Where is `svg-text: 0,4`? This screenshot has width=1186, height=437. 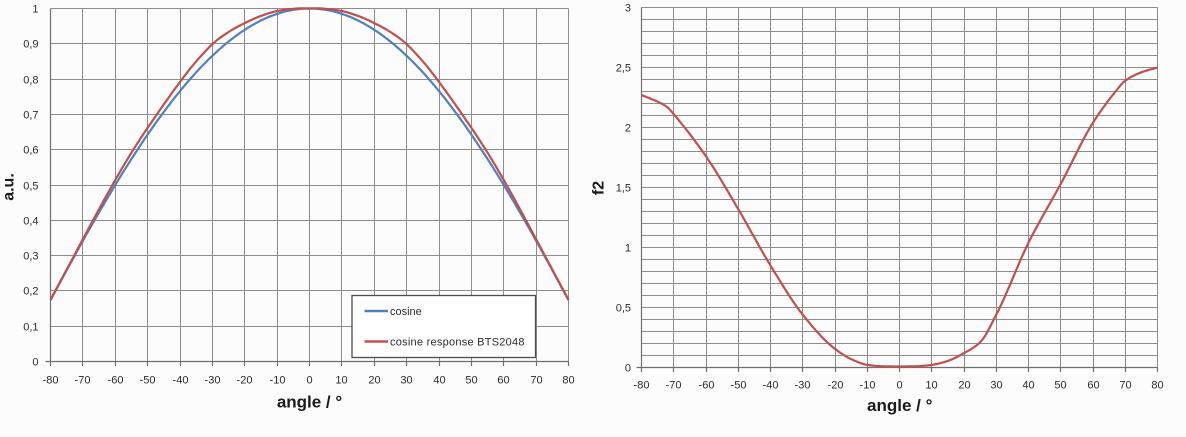 svg-text: 0,4 is located at coordinates (30, 221).